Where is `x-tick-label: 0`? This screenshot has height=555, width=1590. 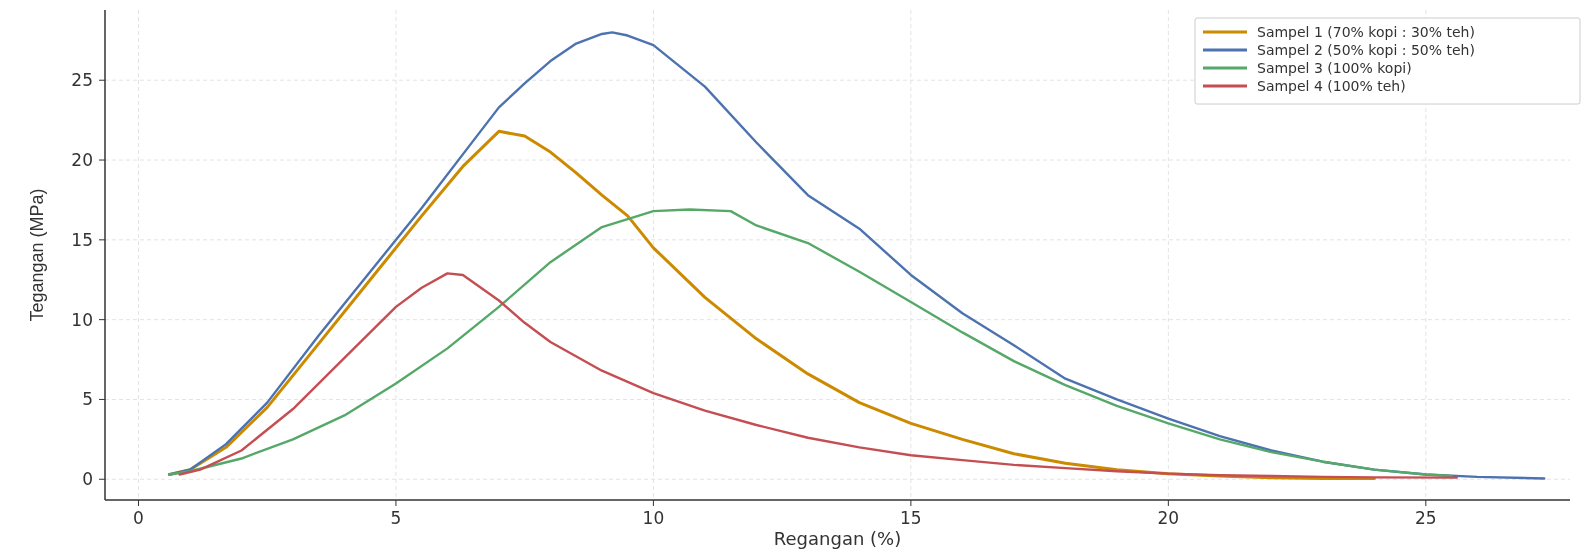
x-tick-label: 0 is located at coordinates (138, 518).